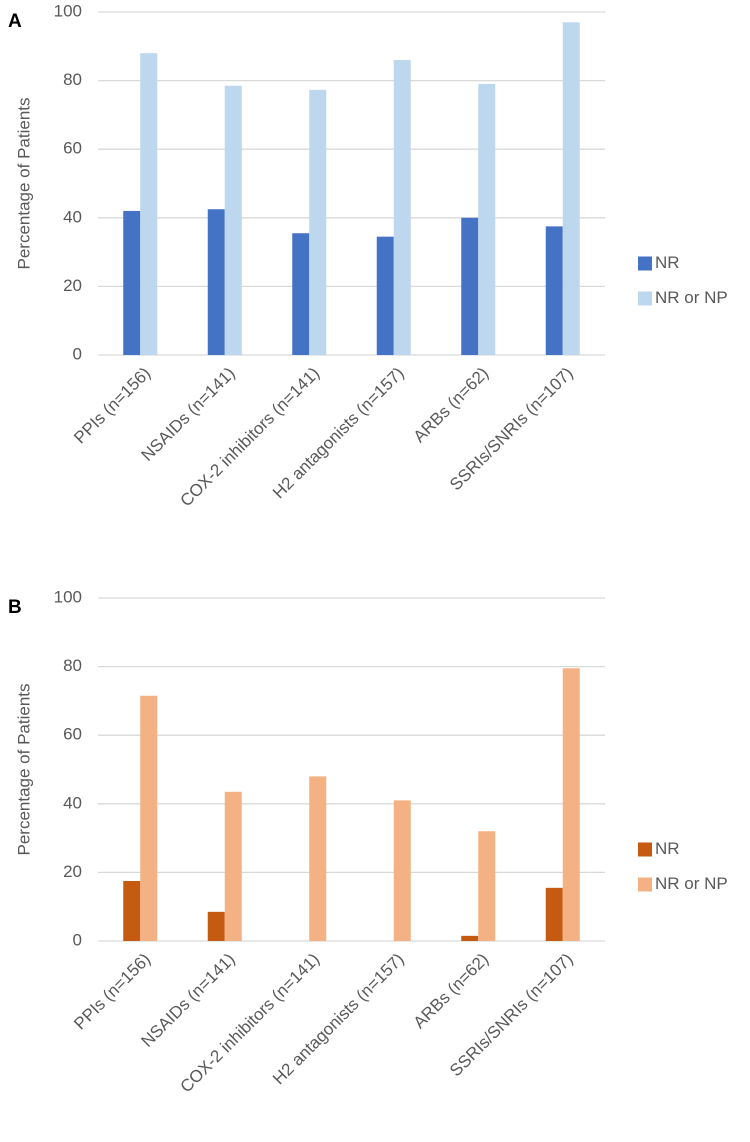 Image resolution: width=750 pixels, height=1142 pixels. I want to click on panel-label: A, so click(15, 21).